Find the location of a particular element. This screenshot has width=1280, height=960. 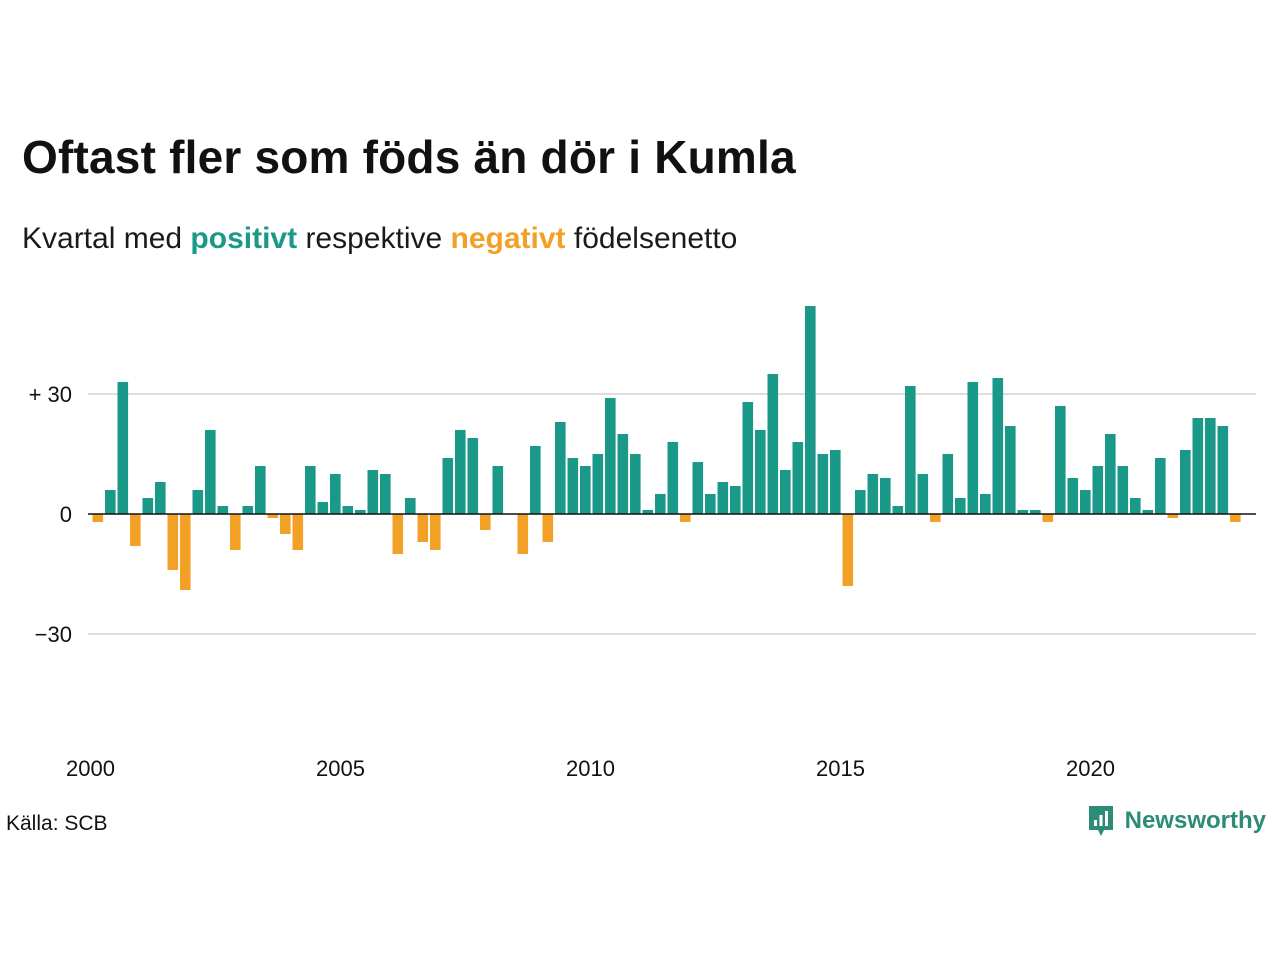

y-tick-label: 0 is located at coordinates (66, 514).